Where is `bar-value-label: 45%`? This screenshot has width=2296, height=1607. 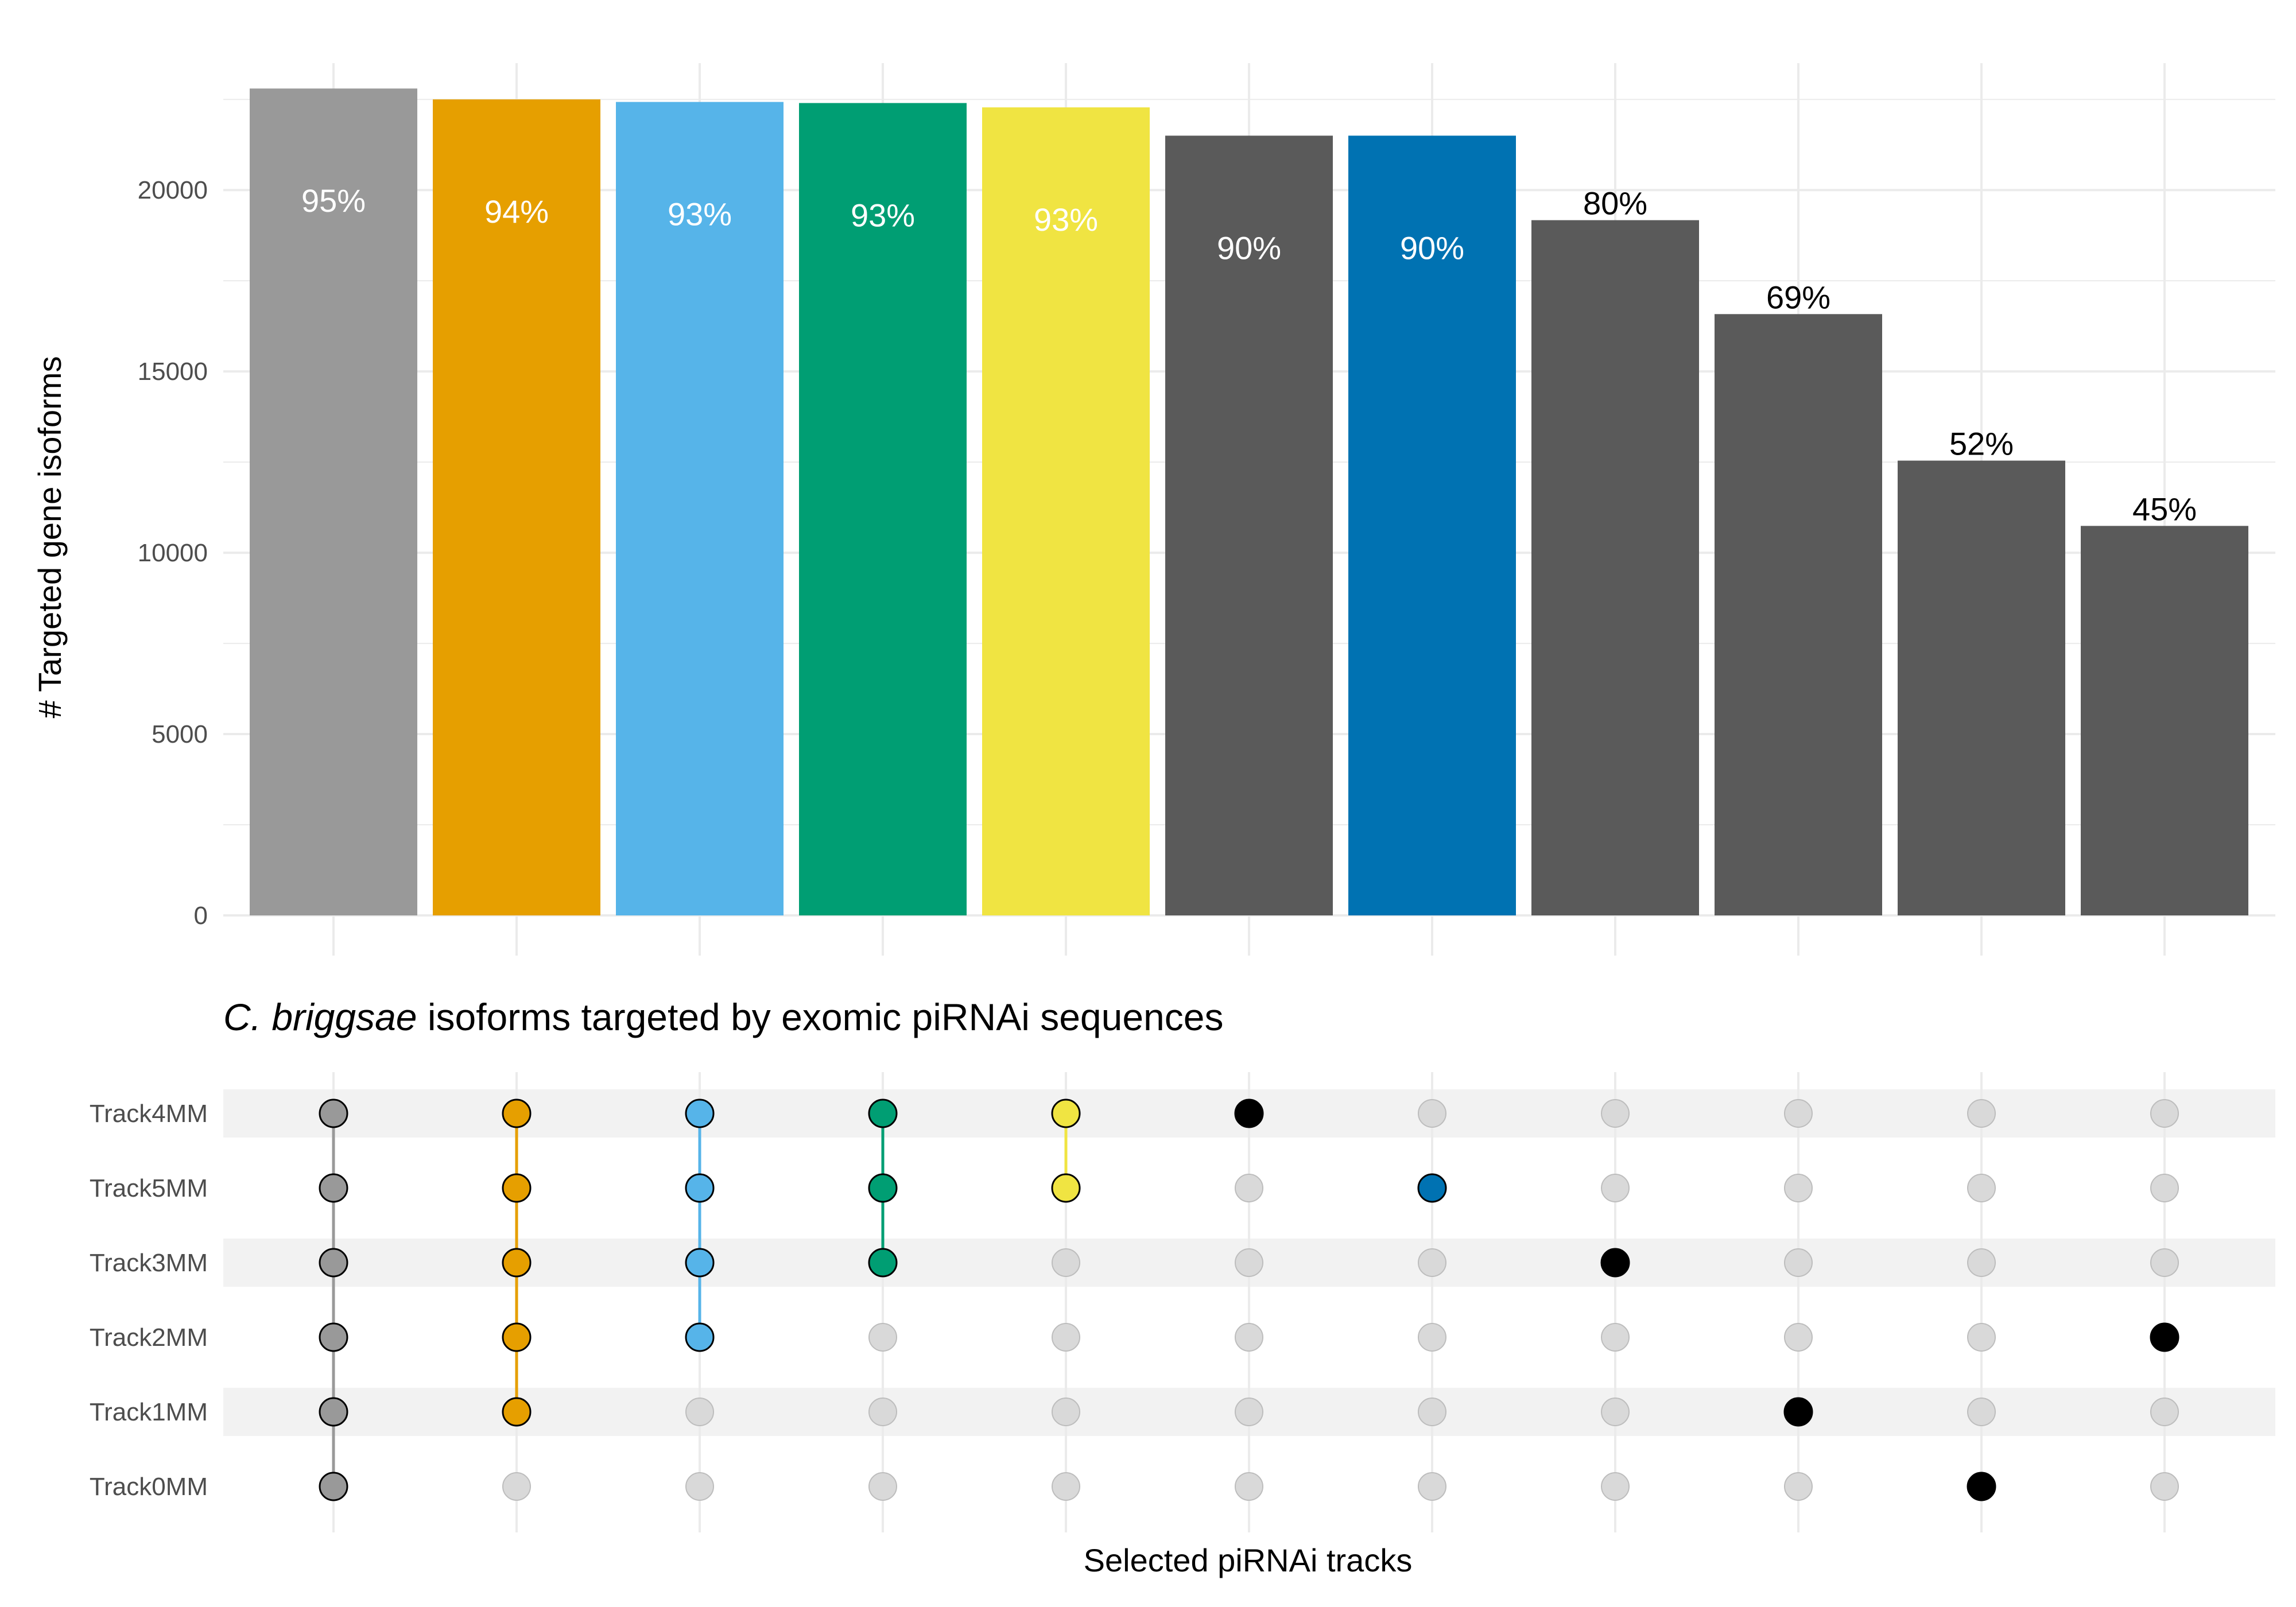 bar-value-label: 45% is located at coordinates (2164, 509).